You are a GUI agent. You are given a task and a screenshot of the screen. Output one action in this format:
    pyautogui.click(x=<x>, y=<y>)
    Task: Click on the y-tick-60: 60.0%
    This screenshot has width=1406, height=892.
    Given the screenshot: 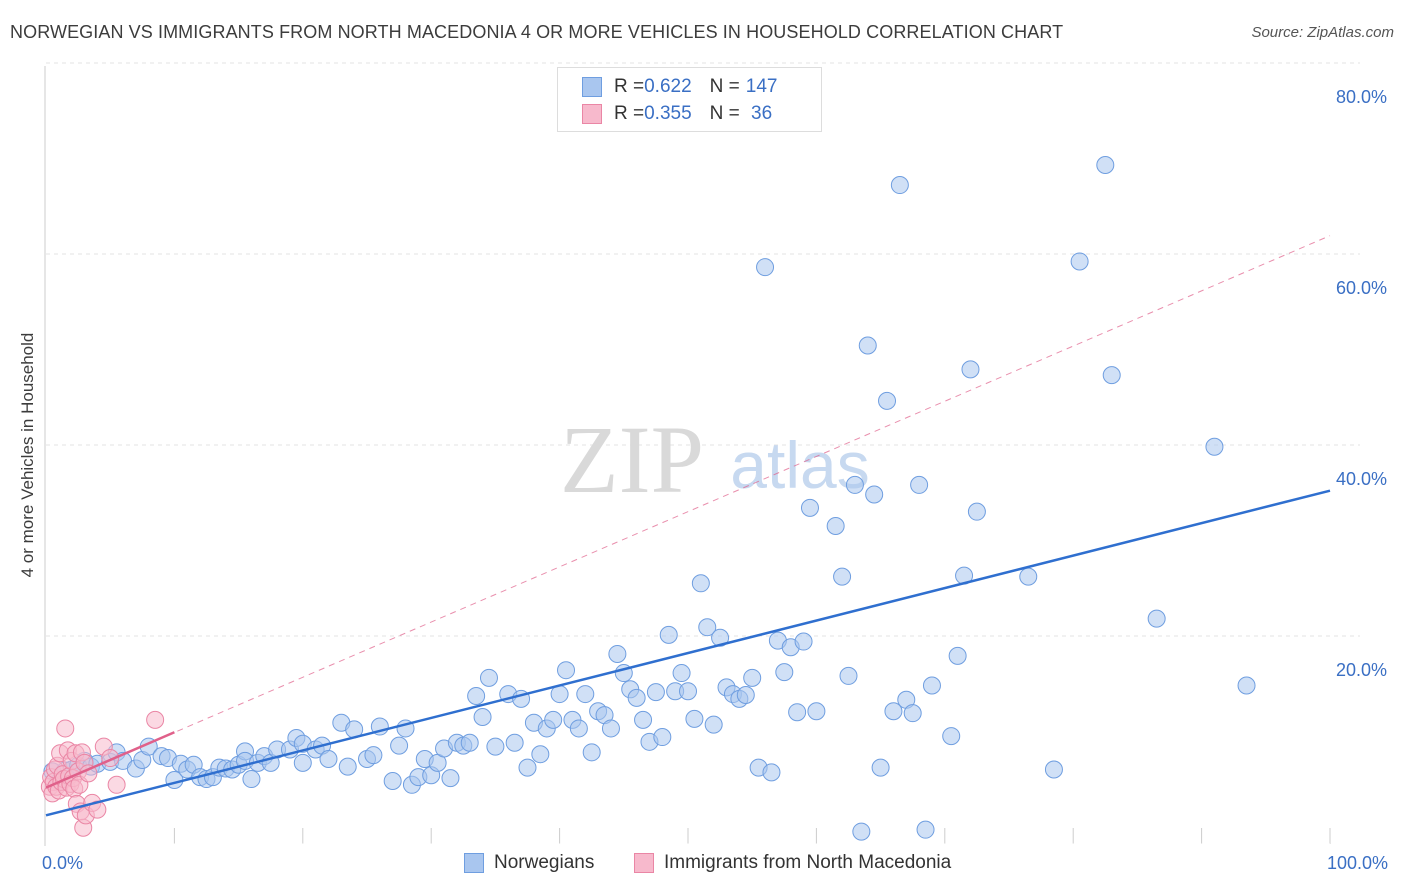 What is the action you would take?
    pyautogui.click(x=1362, y=288)
    